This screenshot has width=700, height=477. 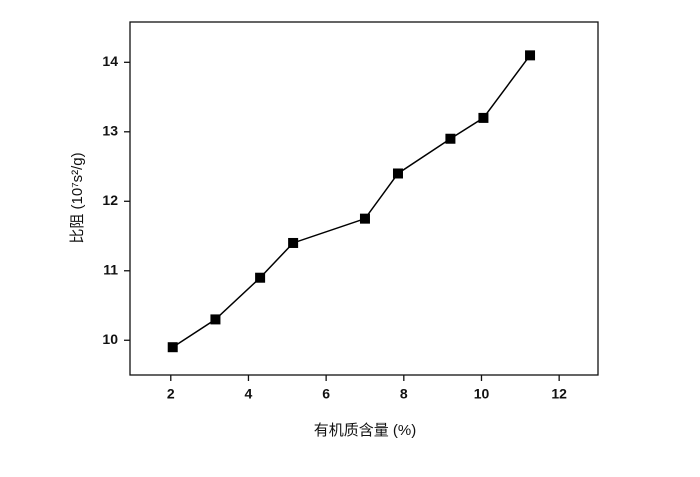 I want to click on x-tick-label: 12, so click(x=559, y=394).